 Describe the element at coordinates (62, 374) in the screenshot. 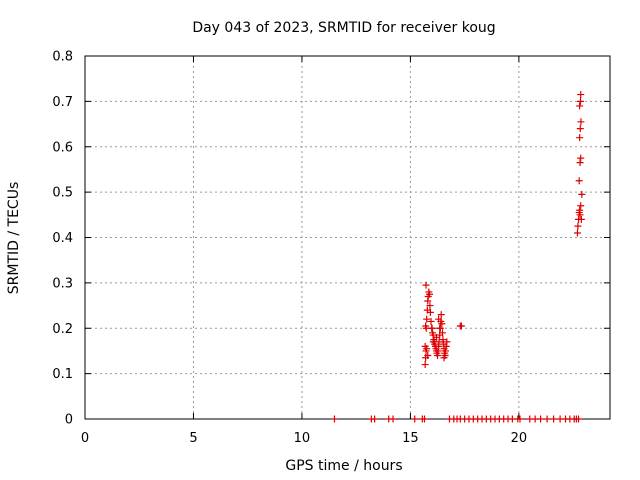

I see `y-tick-label: 0.1` at that location.